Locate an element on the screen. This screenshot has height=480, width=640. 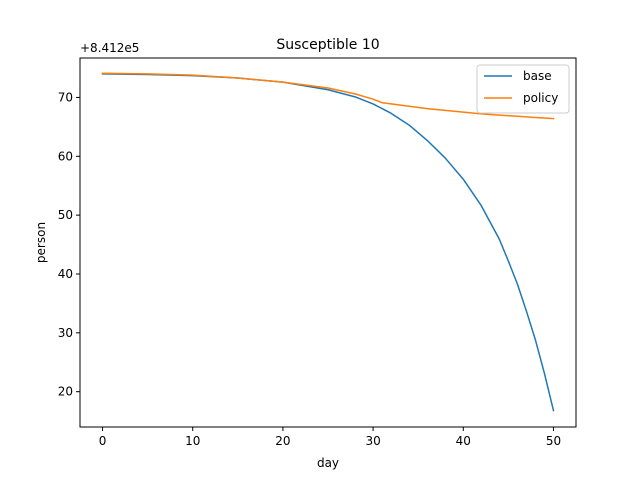
x-tick-label: 40 is located at coordinates (463, 441).